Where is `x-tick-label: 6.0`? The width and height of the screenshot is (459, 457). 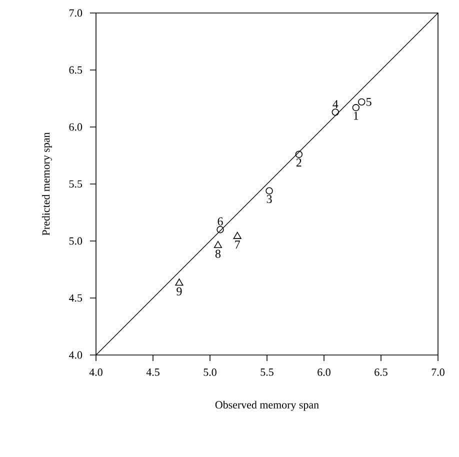 x-tick-label: 6.0 is located at coordinates (324, 372).